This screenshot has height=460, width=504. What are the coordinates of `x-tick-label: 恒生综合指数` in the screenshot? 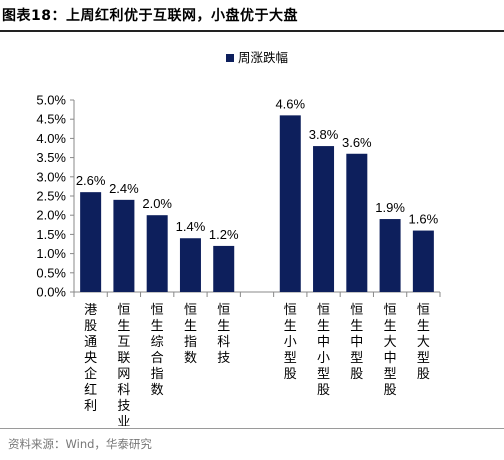 It's located at (157, 349).